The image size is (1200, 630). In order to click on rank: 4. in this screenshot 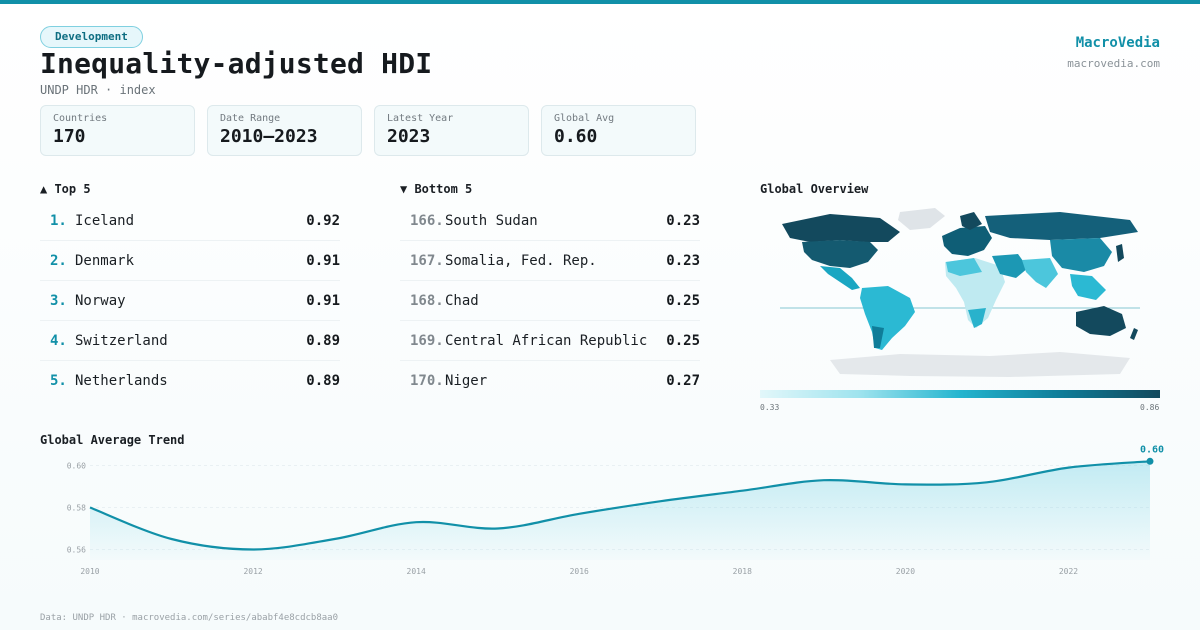, I will do `click(58, 341)`.